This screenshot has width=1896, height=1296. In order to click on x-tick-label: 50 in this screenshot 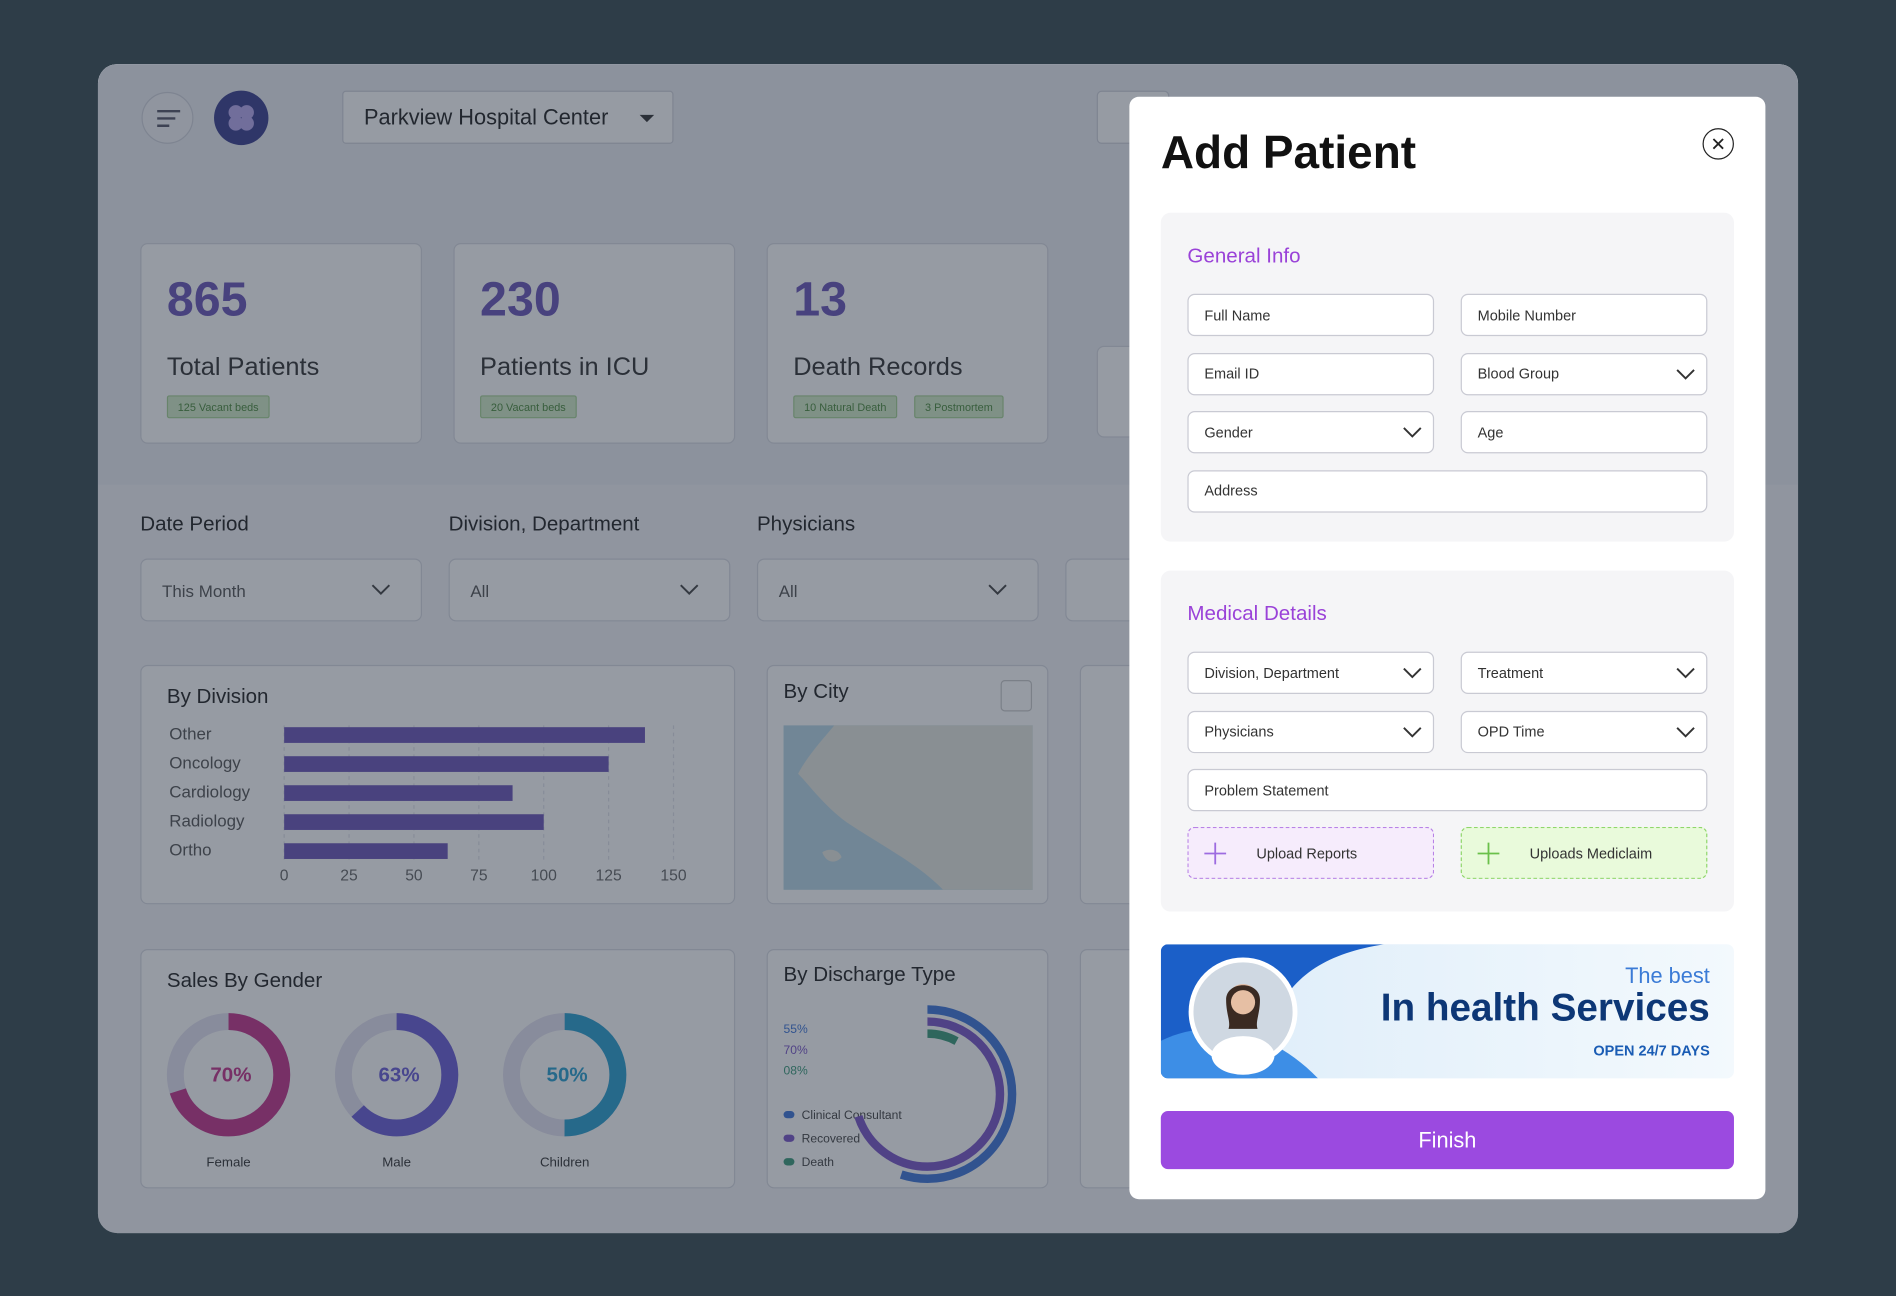, I will do `click(414, 876)`.